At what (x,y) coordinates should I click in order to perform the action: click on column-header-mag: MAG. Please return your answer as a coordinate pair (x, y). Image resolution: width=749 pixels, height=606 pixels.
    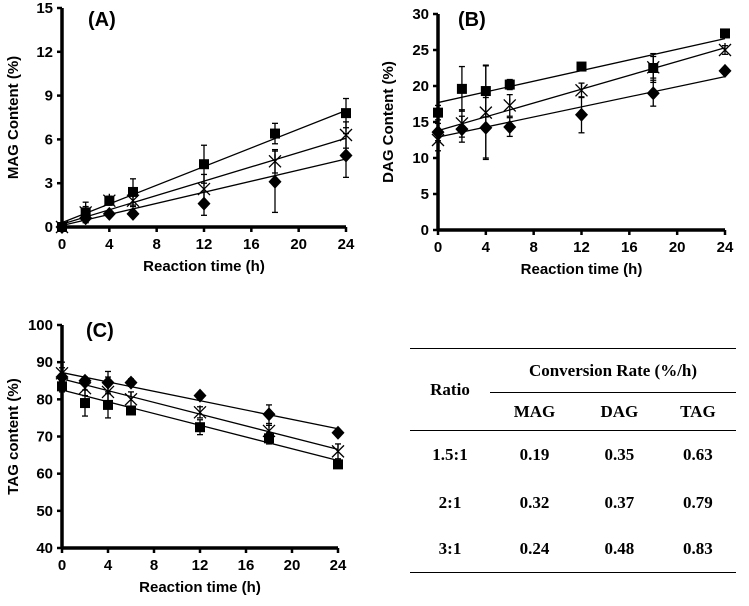
    Looking at the image, I should click on (534, 411).